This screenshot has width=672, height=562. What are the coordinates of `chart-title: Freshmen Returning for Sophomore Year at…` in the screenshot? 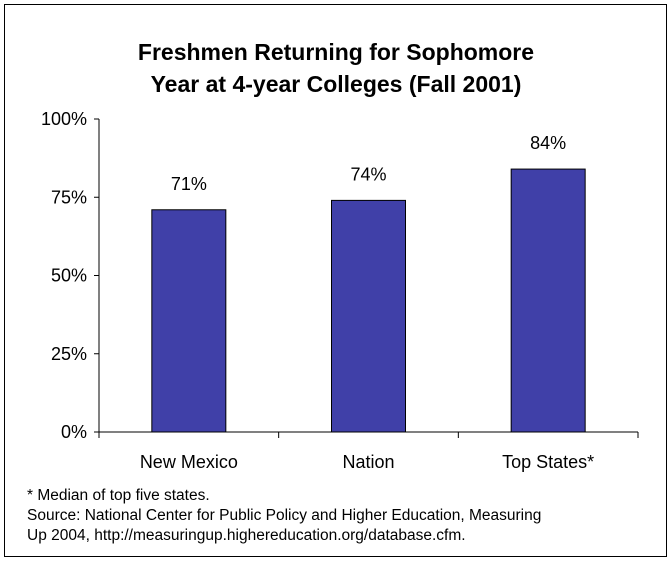 It's located at (336, 68).